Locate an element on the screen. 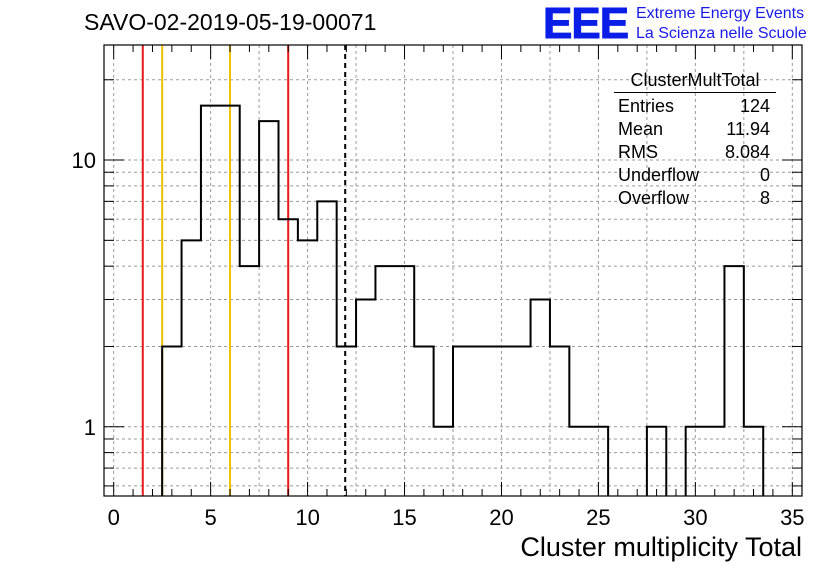  x-tick-label: 25 is located at coordinates (598, 517).